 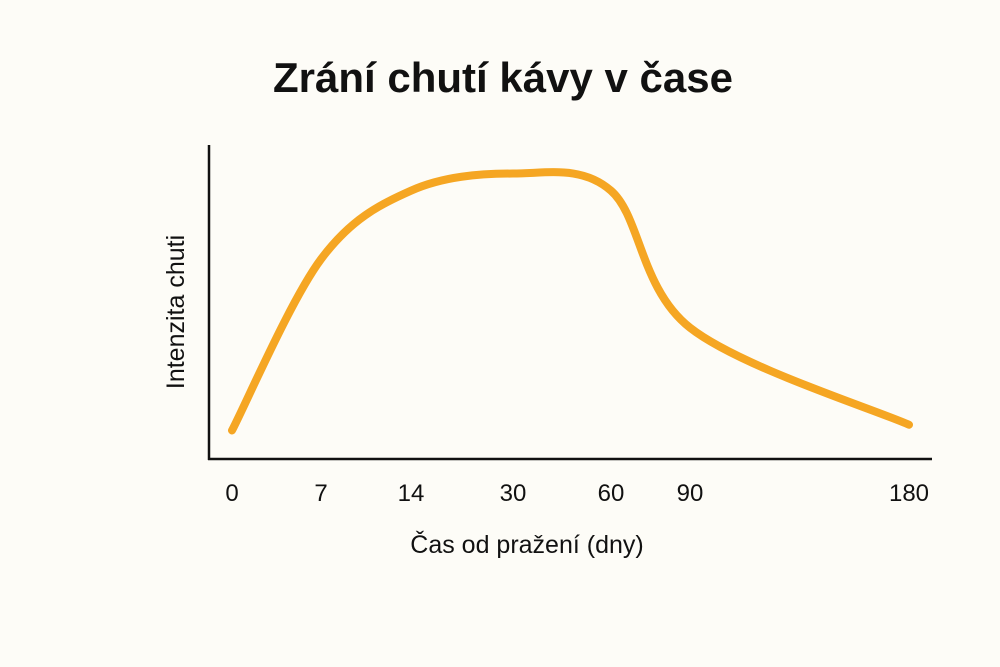 What do you see at coordinates (176, 312) in the screenshot?
I see `y-axis-label: Intenzita chuti` at bounding box center [176, 312].